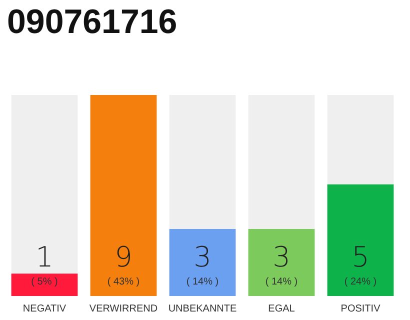 This screenshot has height=320, width=410. I want to click on x-tick-label: EGAL, so click(282, 309).